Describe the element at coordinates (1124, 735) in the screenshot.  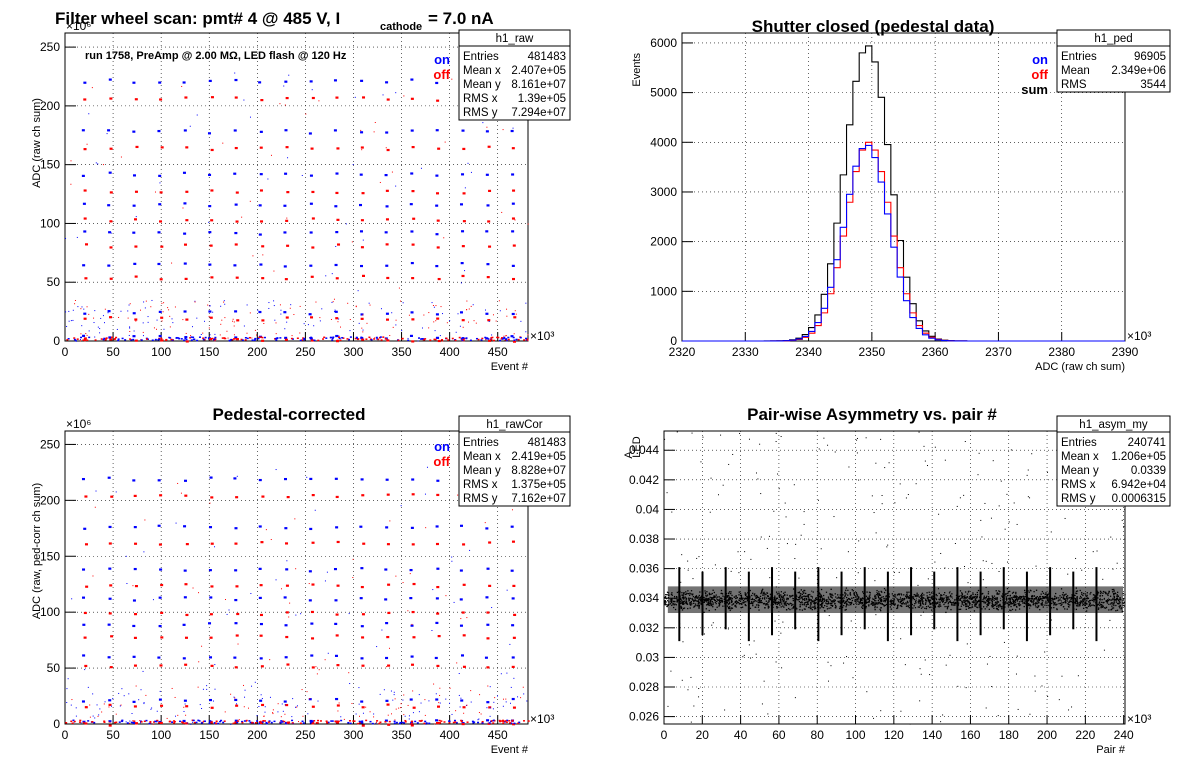
I see `x-tick-label: 240` at that location.